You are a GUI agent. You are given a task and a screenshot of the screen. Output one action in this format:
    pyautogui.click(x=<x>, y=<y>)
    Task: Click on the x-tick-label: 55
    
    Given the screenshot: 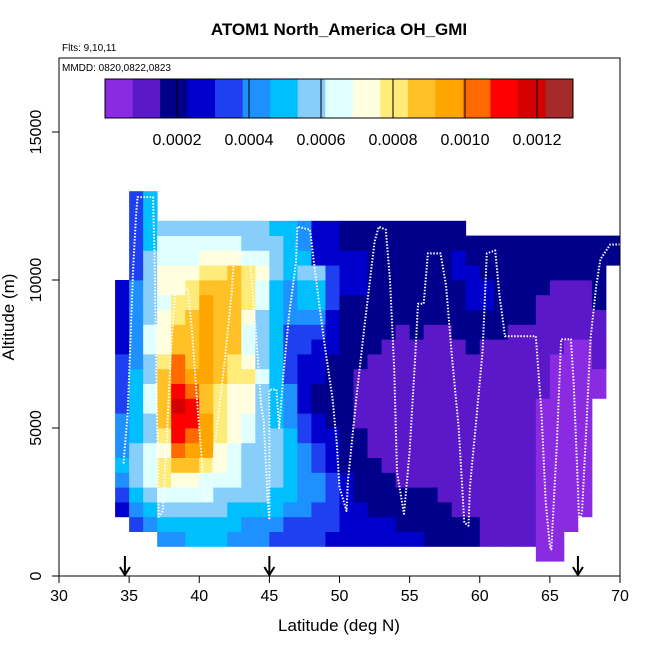 What is the action you would take?
    pyautogui.click(x=410, y=596)
    